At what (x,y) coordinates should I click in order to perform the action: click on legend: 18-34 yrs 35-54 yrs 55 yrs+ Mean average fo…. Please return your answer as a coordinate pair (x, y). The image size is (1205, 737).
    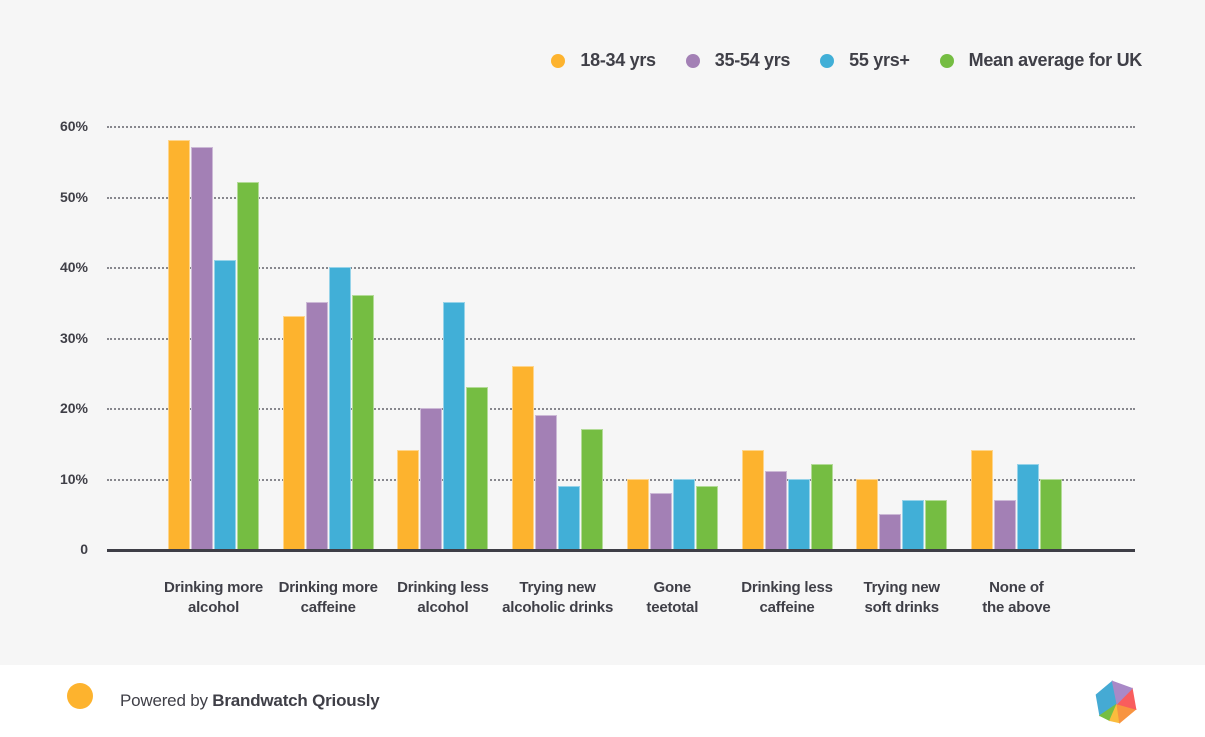
    Looking at the image, I should click on (846, 60).